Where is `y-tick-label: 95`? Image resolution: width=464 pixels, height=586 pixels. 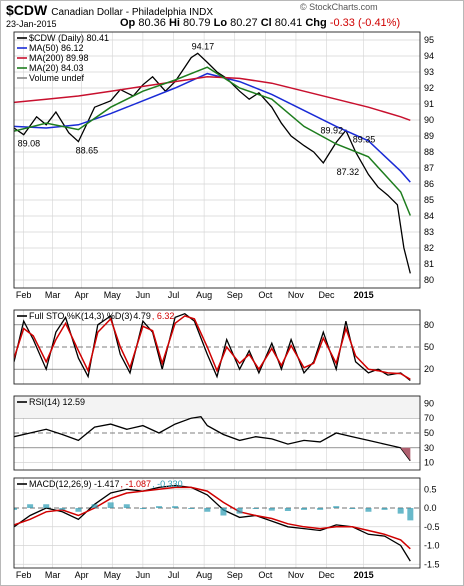 y-tick-label: 95 is located at coordinates (429, 40).